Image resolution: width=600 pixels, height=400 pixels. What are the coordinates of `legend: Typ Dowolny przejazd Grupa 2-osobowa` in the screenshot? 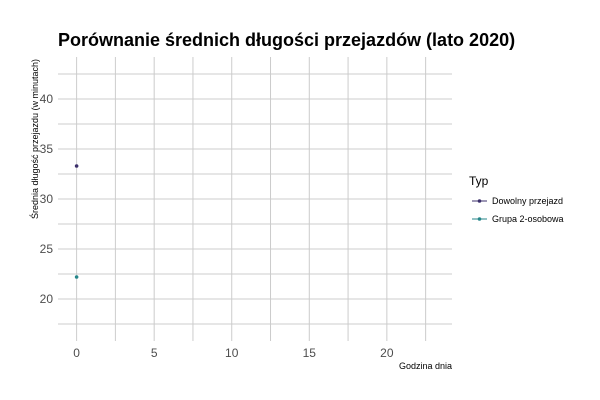 It's located at (516, 199).